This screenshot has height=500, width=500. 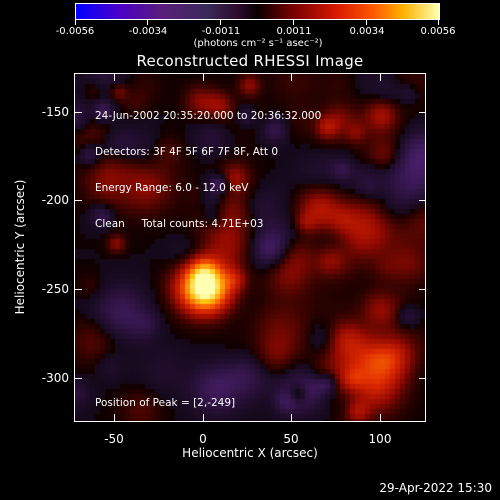 What do you see at coordinates (75, 31) in the screenshot?
I see `colorbar-tick-label: -0.0056` at bounding box center [75, 31].